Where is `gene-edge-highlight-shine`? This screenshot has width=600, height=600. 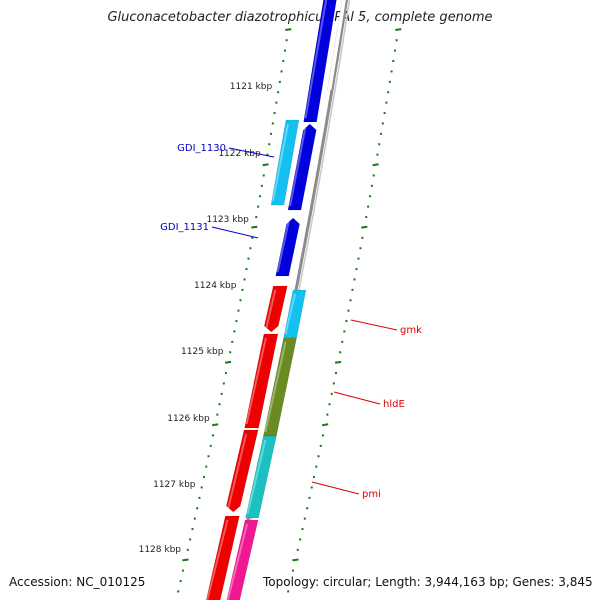 gene-edge-highlight-shine is located at coordinates (337, 43).